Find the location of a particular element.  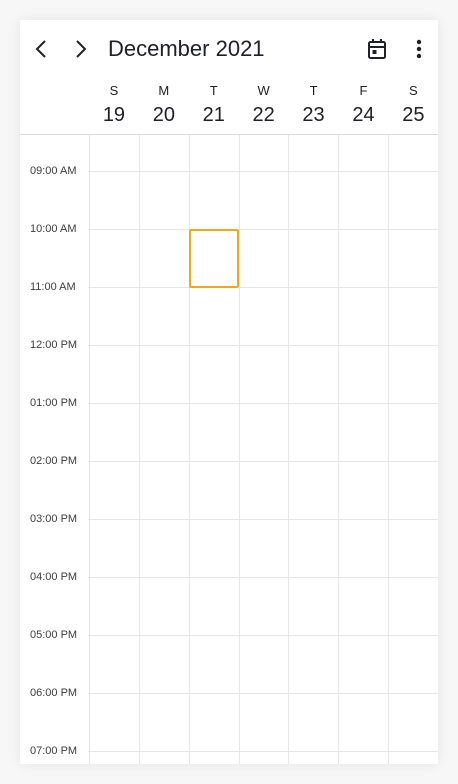

day-letter: F is located at coordinates (363, 90).